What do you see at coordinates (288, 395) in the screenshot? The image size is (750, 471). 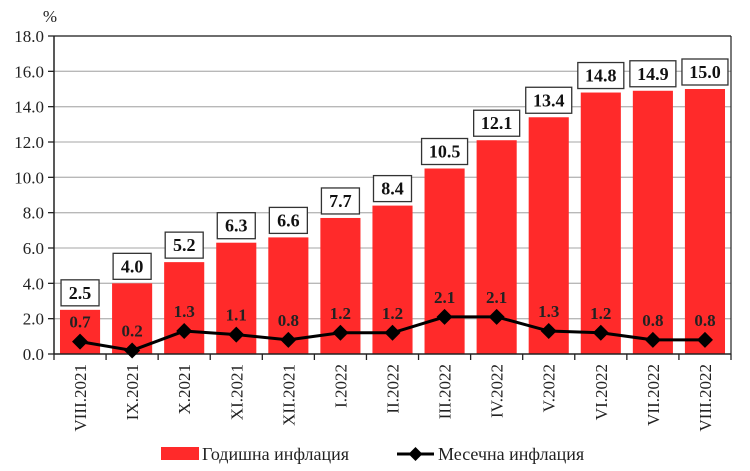 I see `x-category-label: XII.2021` at bounding box center [288, 395].